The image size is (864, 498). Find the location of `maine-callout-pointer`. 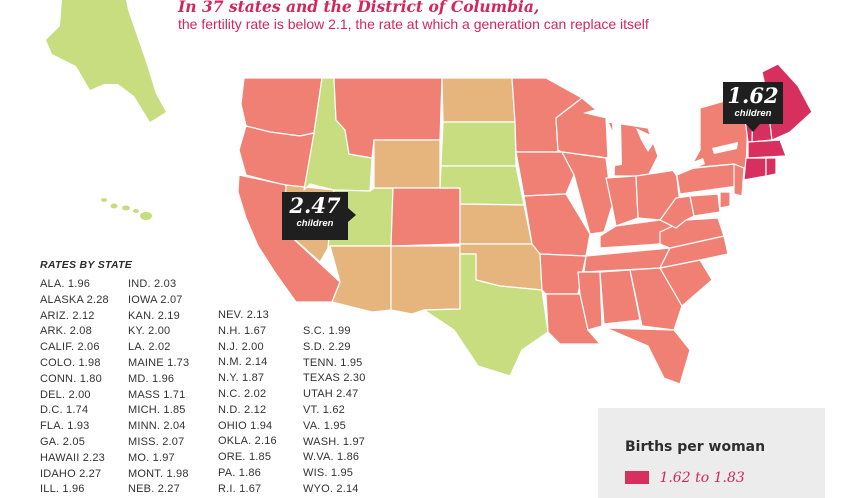

maine-callout-pointer is located at coordinates (753, 128).